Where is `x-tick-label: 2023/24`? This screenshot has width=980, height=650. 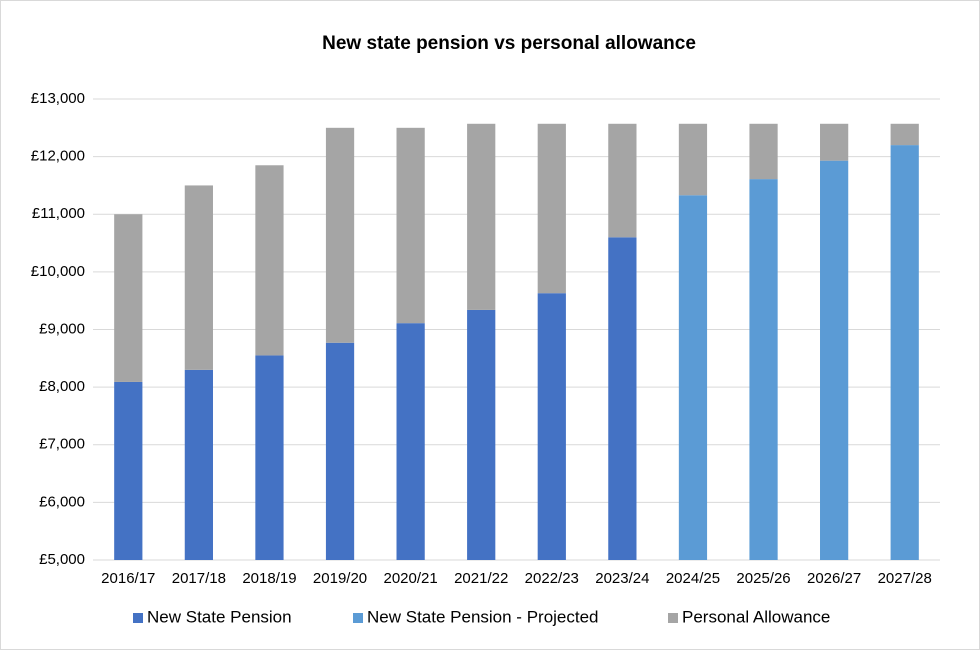
x-tick-label: 2023/24 is located at coordinates (622, 578).